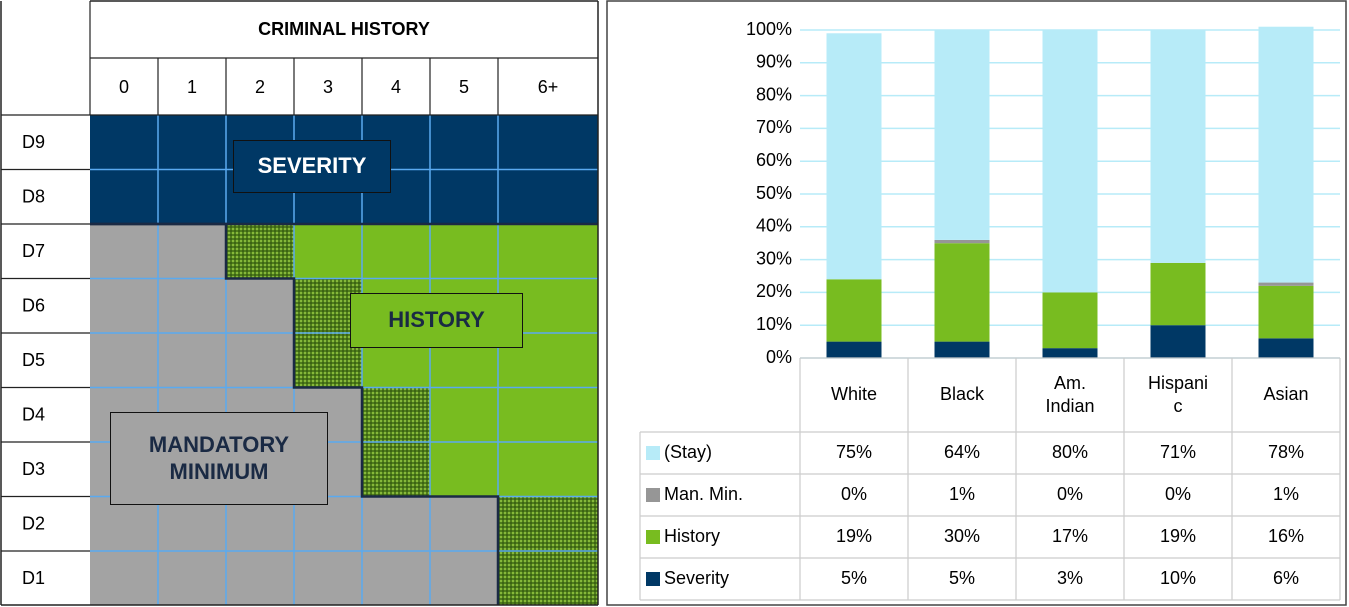 This screenshot has height=607, width=1349. I want to click on row-label: D9, so click(33, 142).